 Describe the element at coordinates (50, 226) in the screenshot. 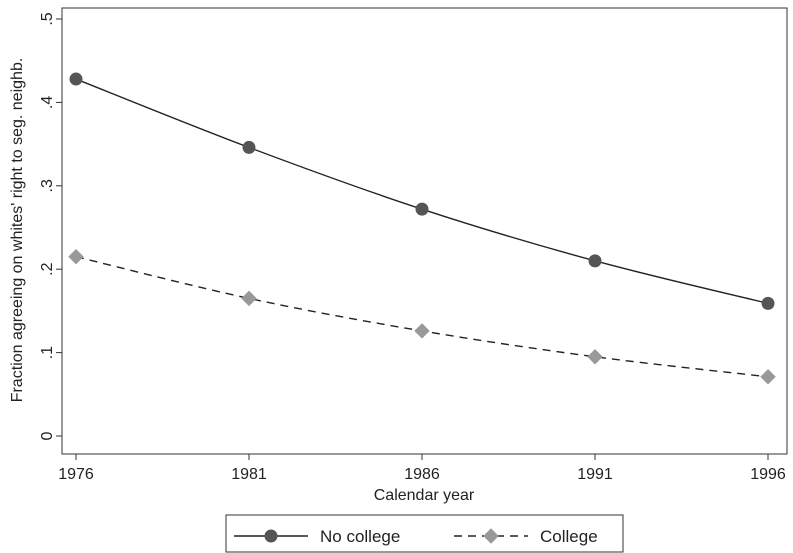

I see `y-axis: 0 .1 .2 .3 .4 .5` at that location.